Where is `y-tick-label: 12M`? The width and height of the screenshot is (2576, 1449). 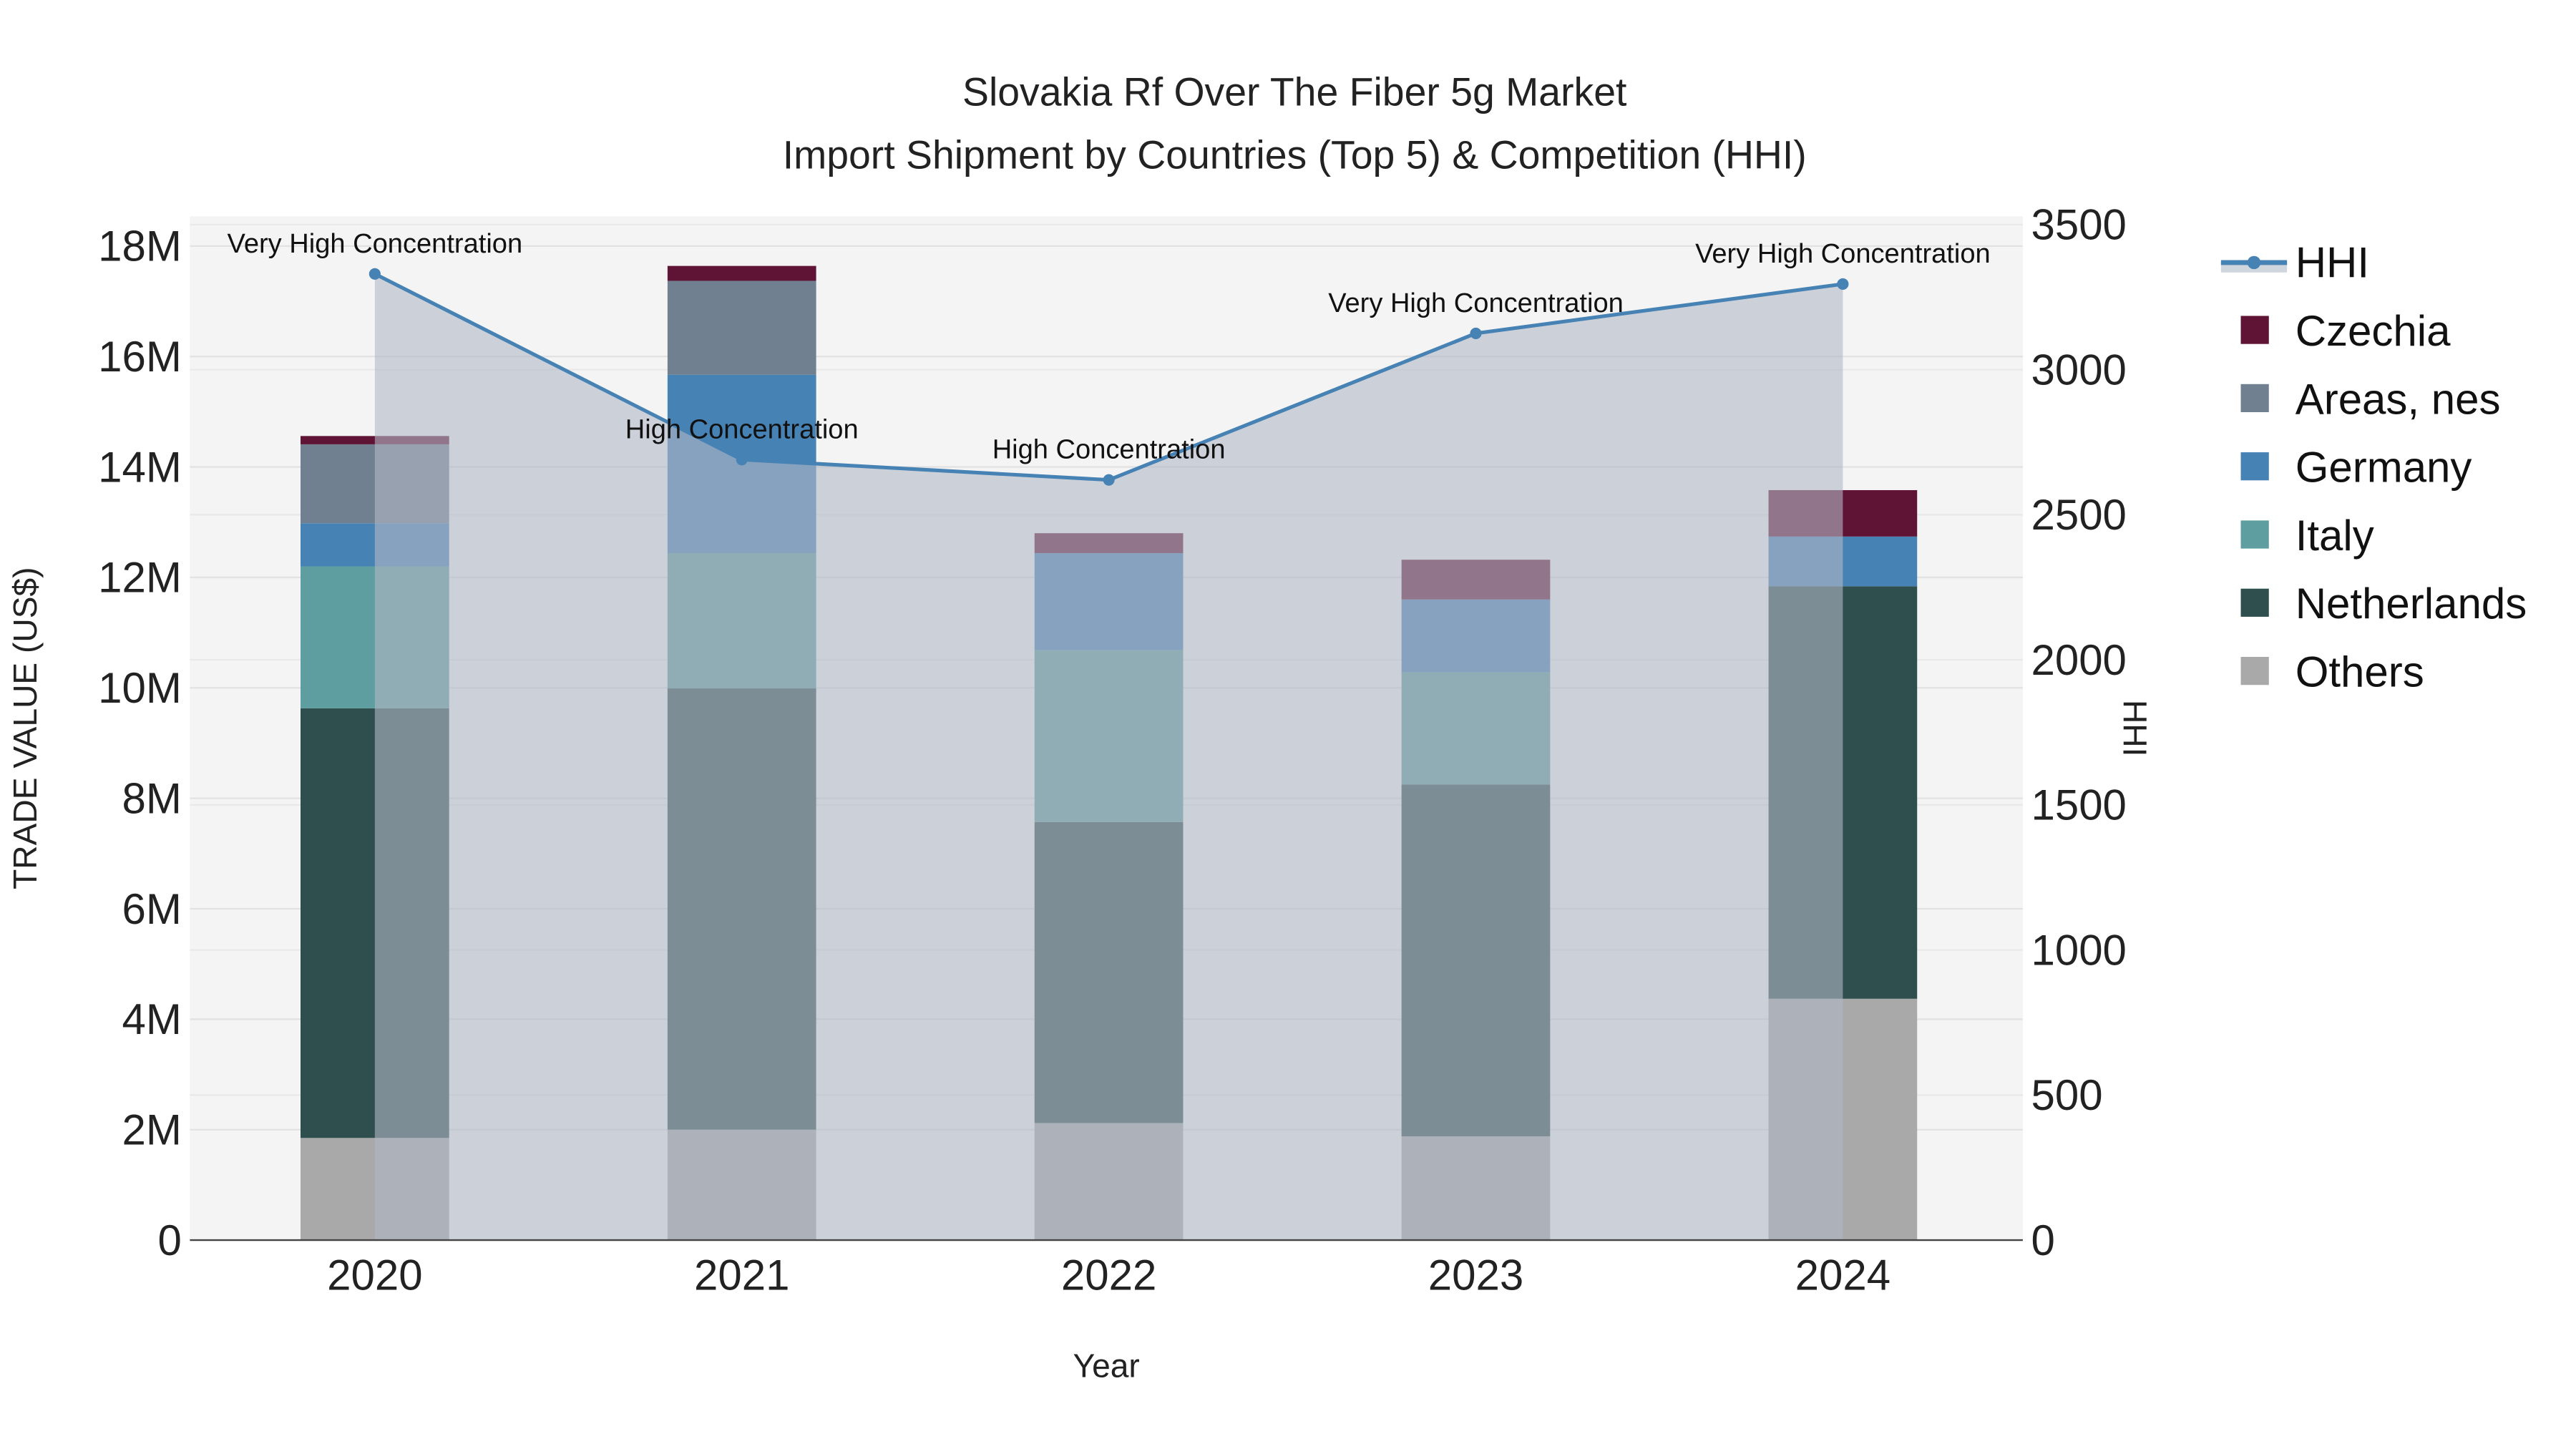 y-tick-label: 12M is located at coordinates (140, 578).